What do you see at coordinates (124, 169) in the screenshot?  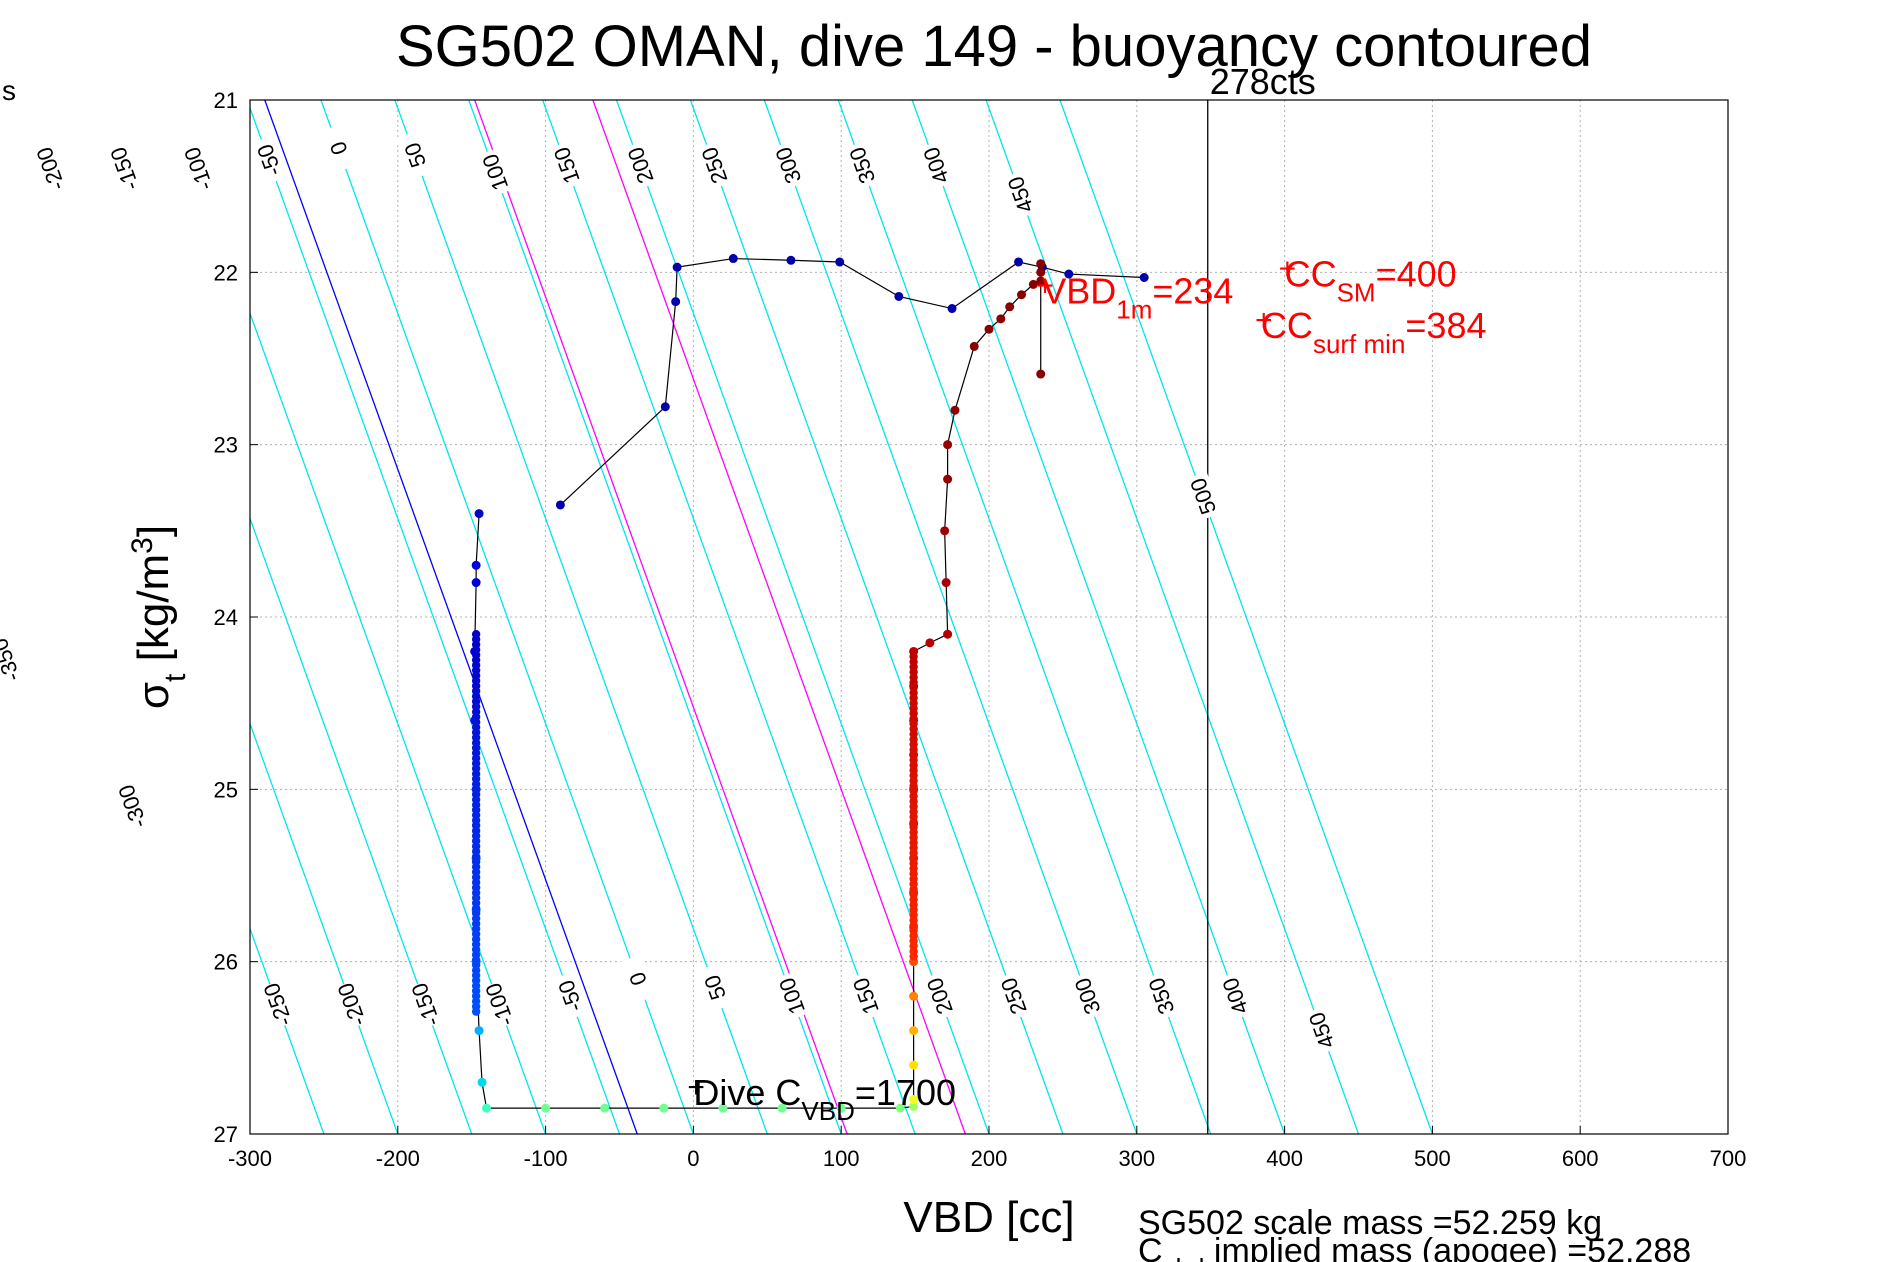 I see `contour-label: -150` at bounding box center [124, 169].